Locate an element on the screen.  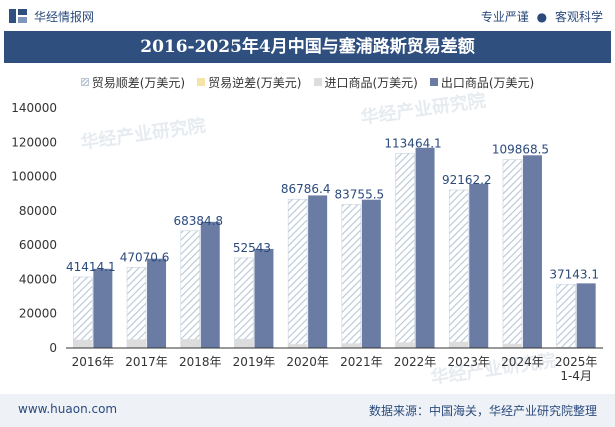
legend-item-deficit: 贸易逆差(万美元) is located at coordinates (249, 82).